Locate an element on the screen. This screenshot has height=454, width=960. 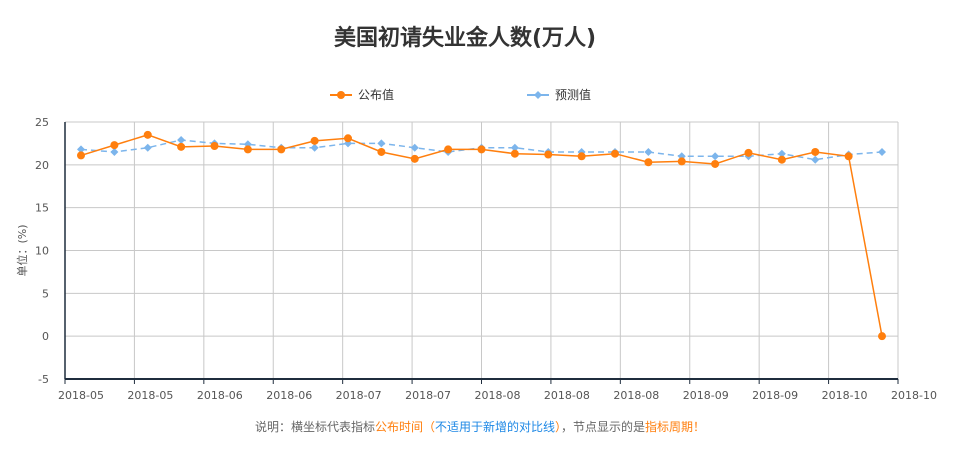
y-tick-label: 25 is located at coordinates (42, 122).